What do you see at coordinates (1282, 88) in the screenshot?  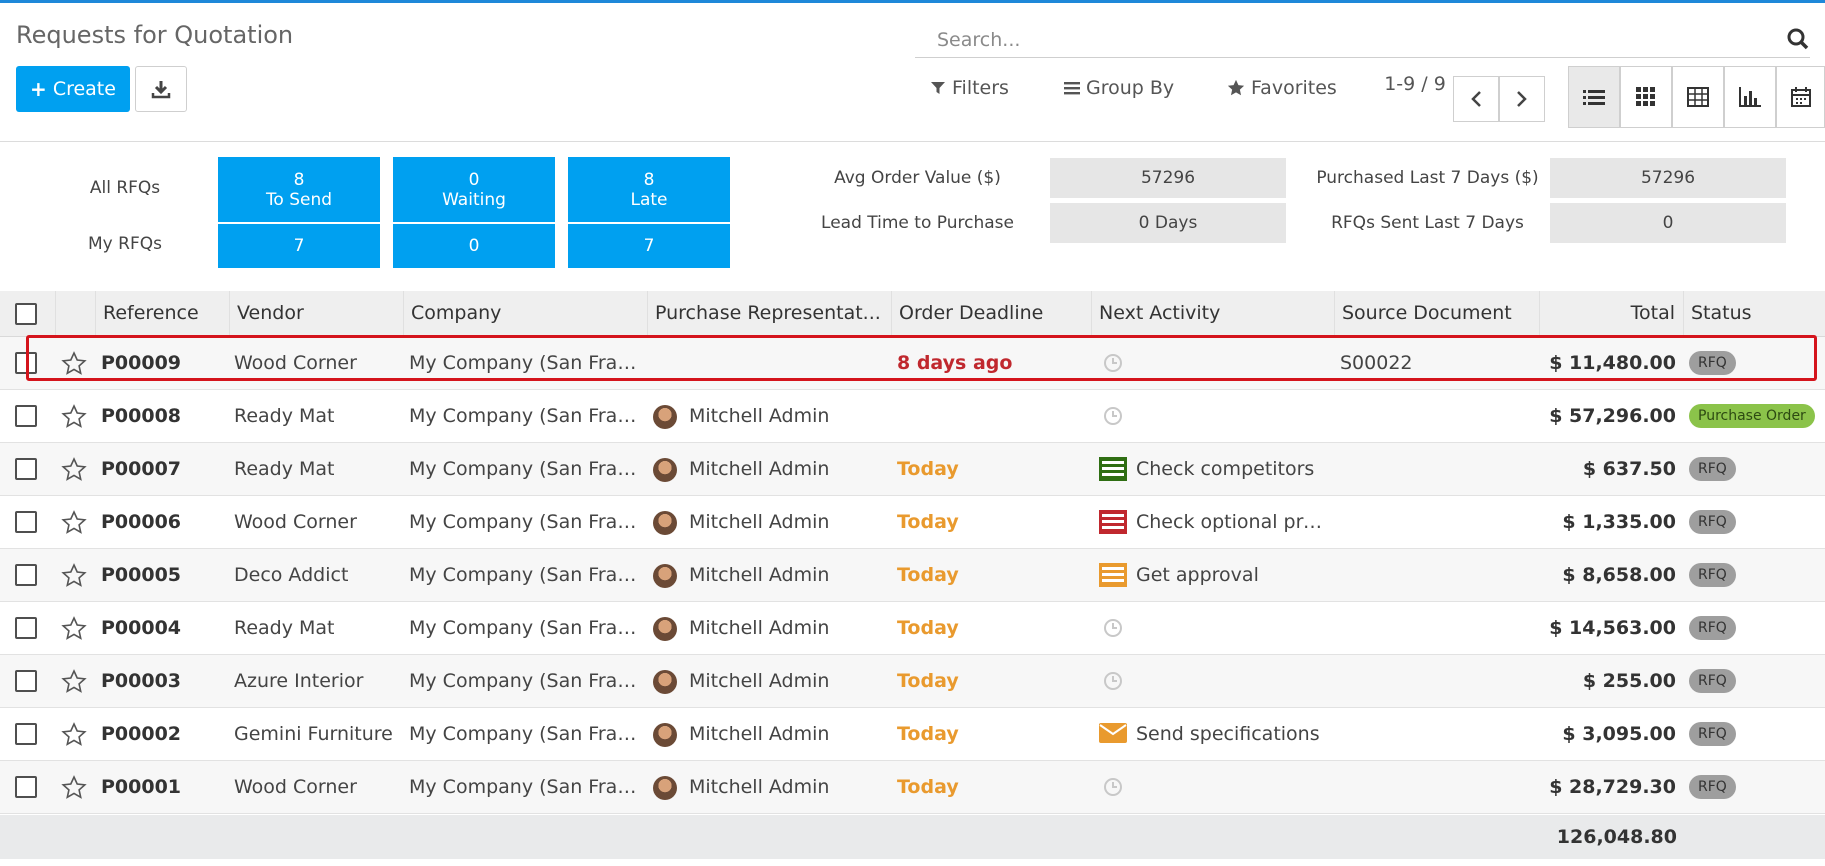 I see `favorites-button: Favorites` at bounding box center [1282, 88].